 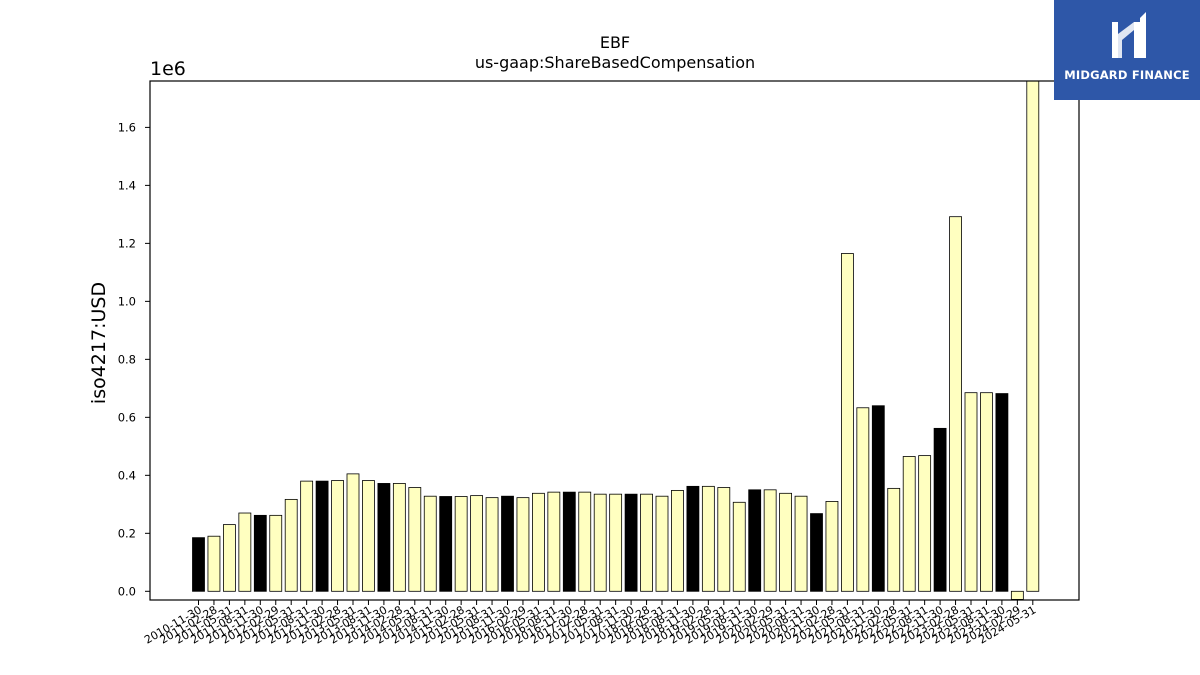 What do you see at coordinates (127, 591) in the screenshot?
I see `y-tick-label: 0.0` at bounding box center [127, 591].